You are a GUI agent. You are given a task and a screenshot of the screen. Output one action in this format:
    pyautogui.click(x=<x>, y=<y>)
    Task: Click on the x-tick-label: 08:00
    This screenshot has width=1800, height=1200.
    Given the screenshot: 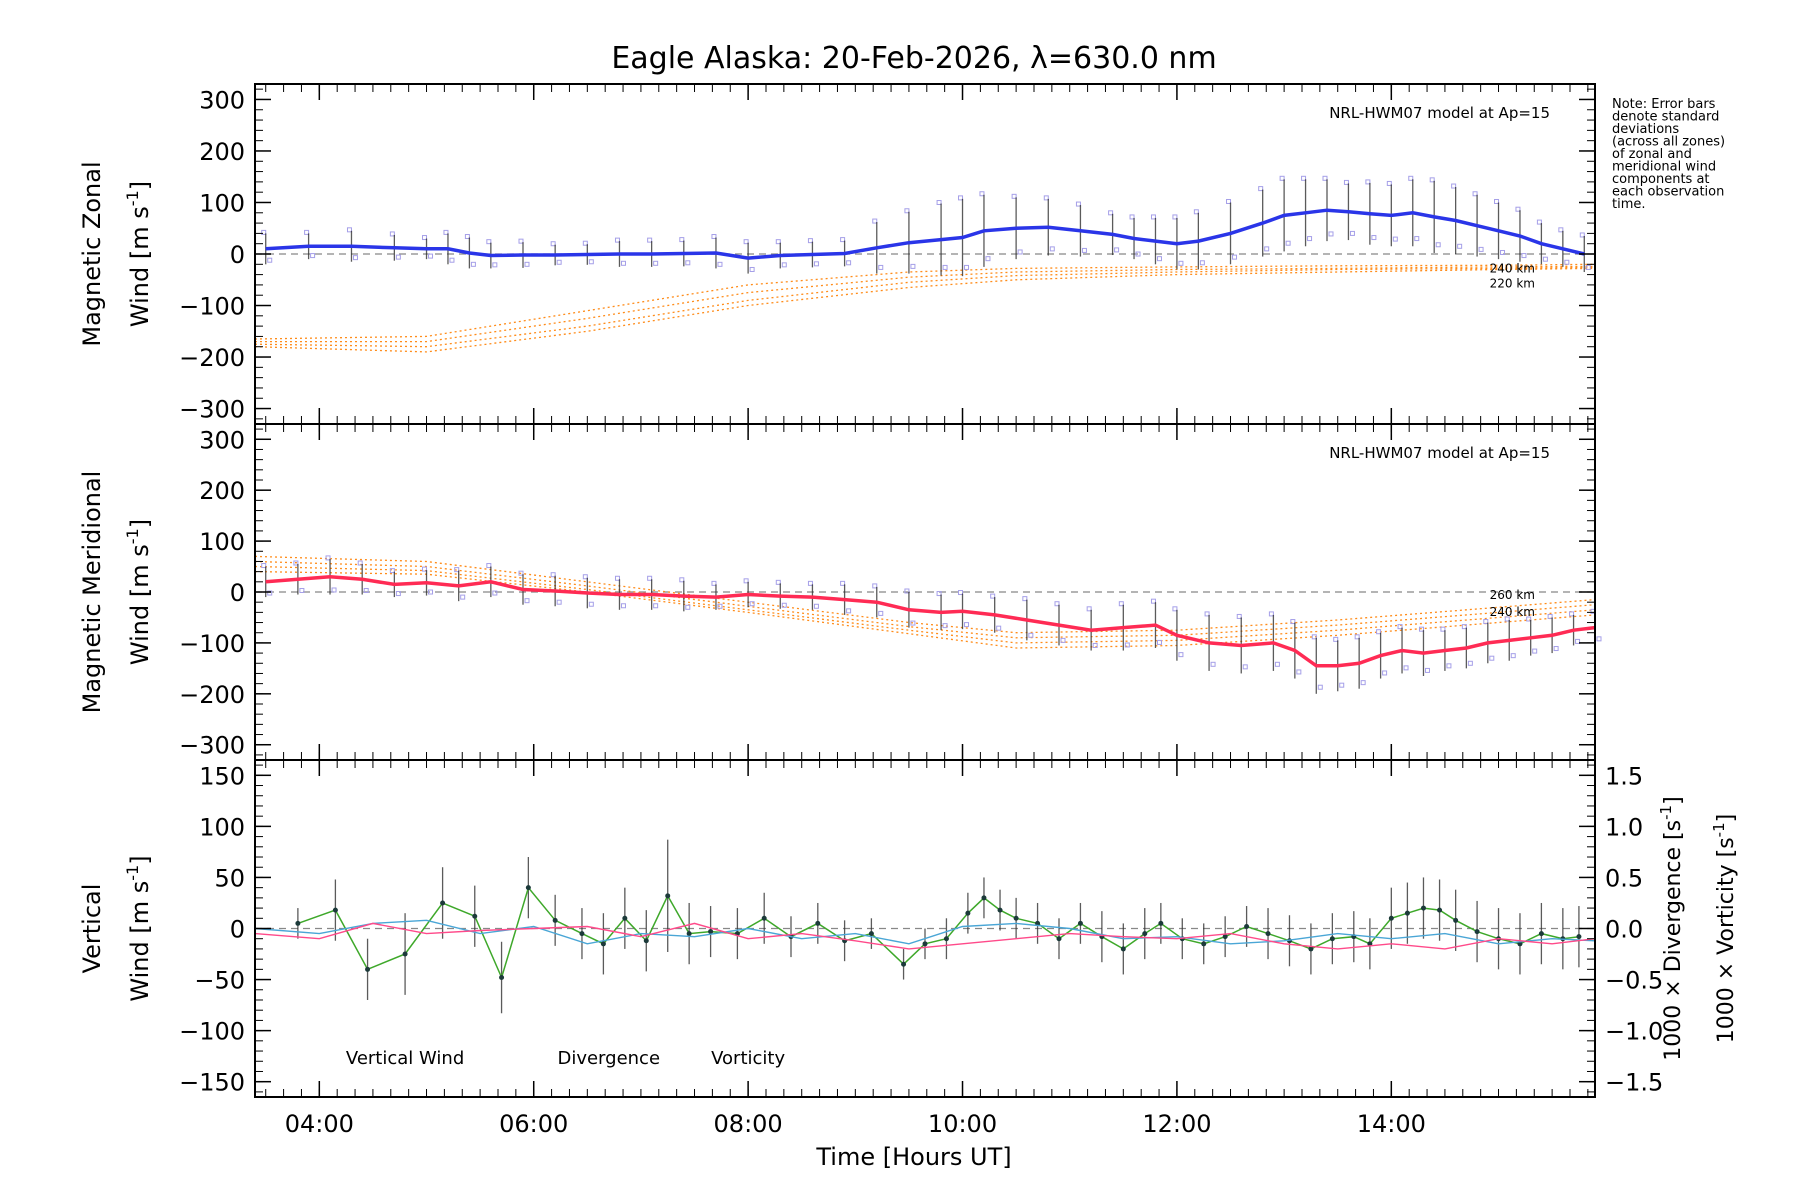 What is the action you would take?
    pyautogui.click(x=748, y=1124)
    